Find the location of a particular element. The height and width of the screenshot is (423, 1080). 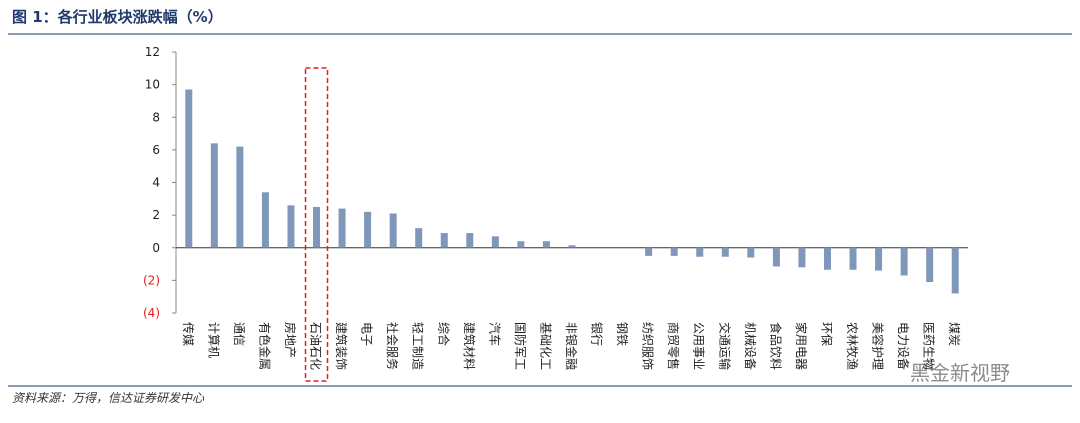

x-tick-label: 汽车 is located at coordinates (494, 334).